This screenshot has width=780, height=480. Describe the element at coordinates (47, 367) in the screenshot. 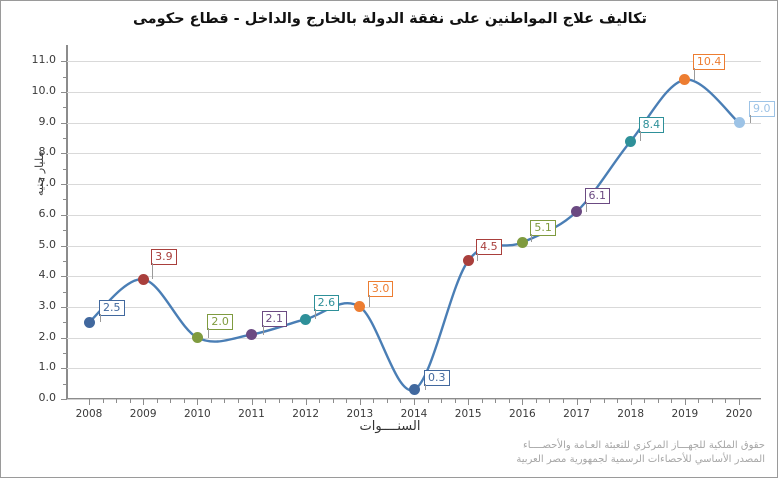

I see `y-tick-label: 1.0` at that location.